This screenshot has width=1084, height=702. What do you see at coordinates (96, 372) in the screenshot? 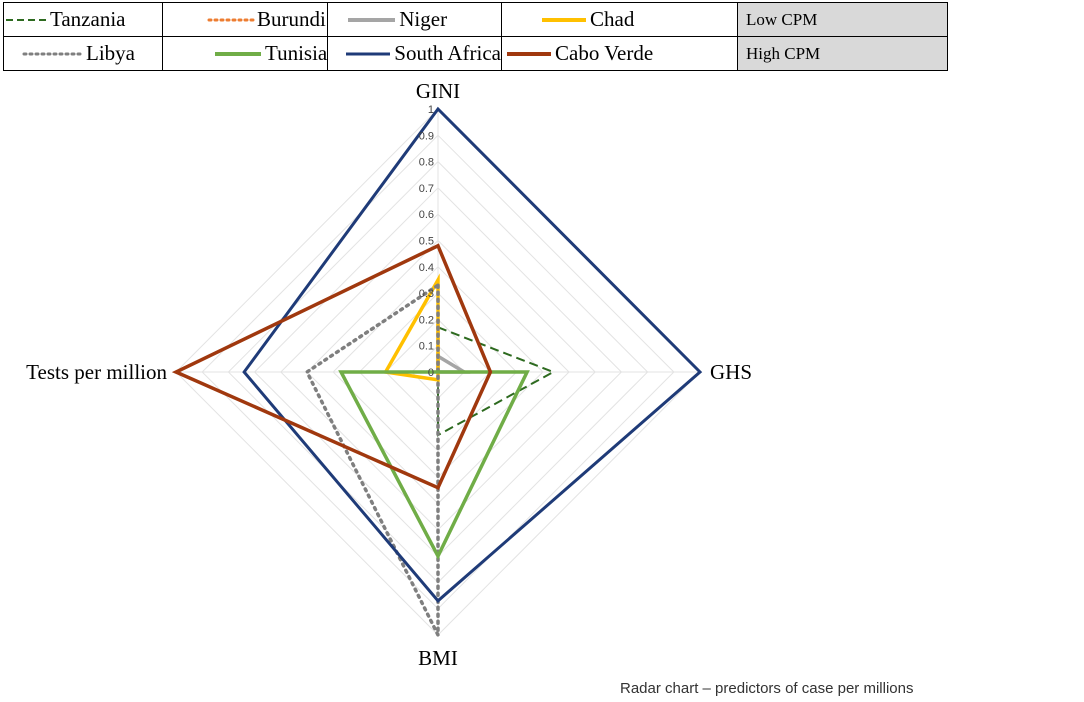
I see `axis-label-tests-per-million: Tests per million` at bounding box center [96, 372].